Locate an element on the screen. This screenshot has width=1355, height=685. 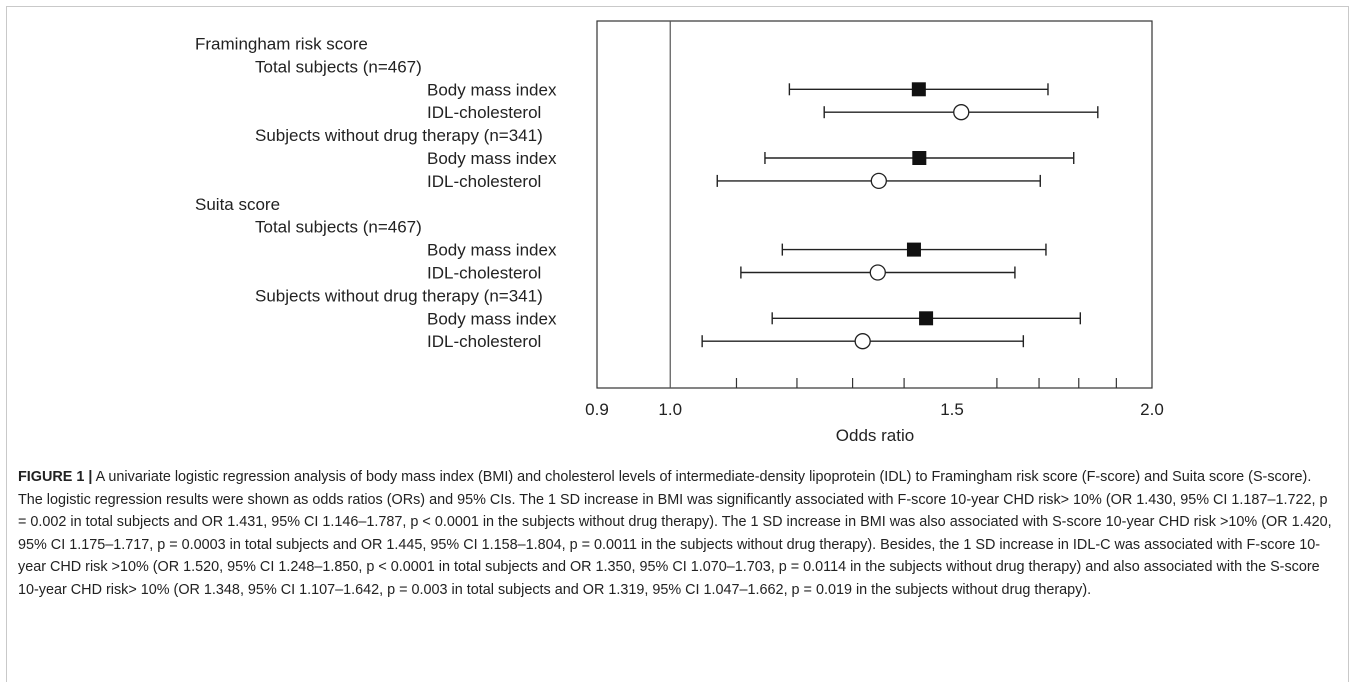
tick-label: 1.5 is located at coordinates (952, 409).